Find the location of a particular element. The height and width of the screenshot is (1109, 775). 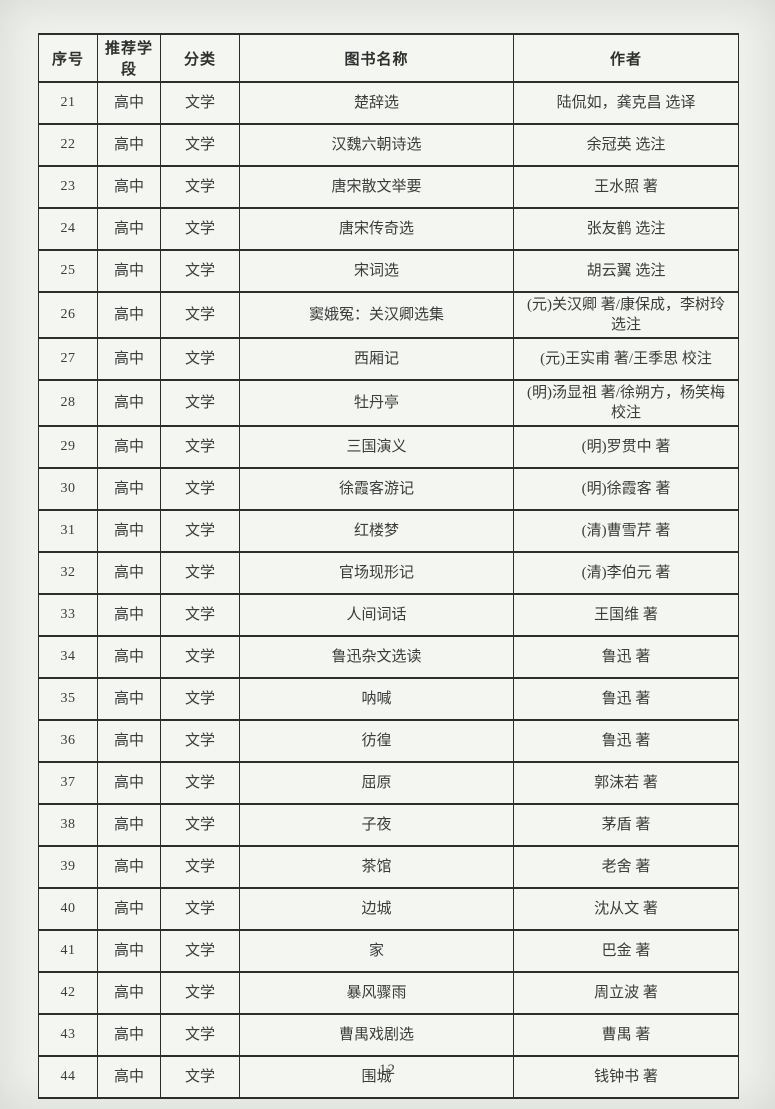

cell-no: 34 is located at coordinates (68, 657).